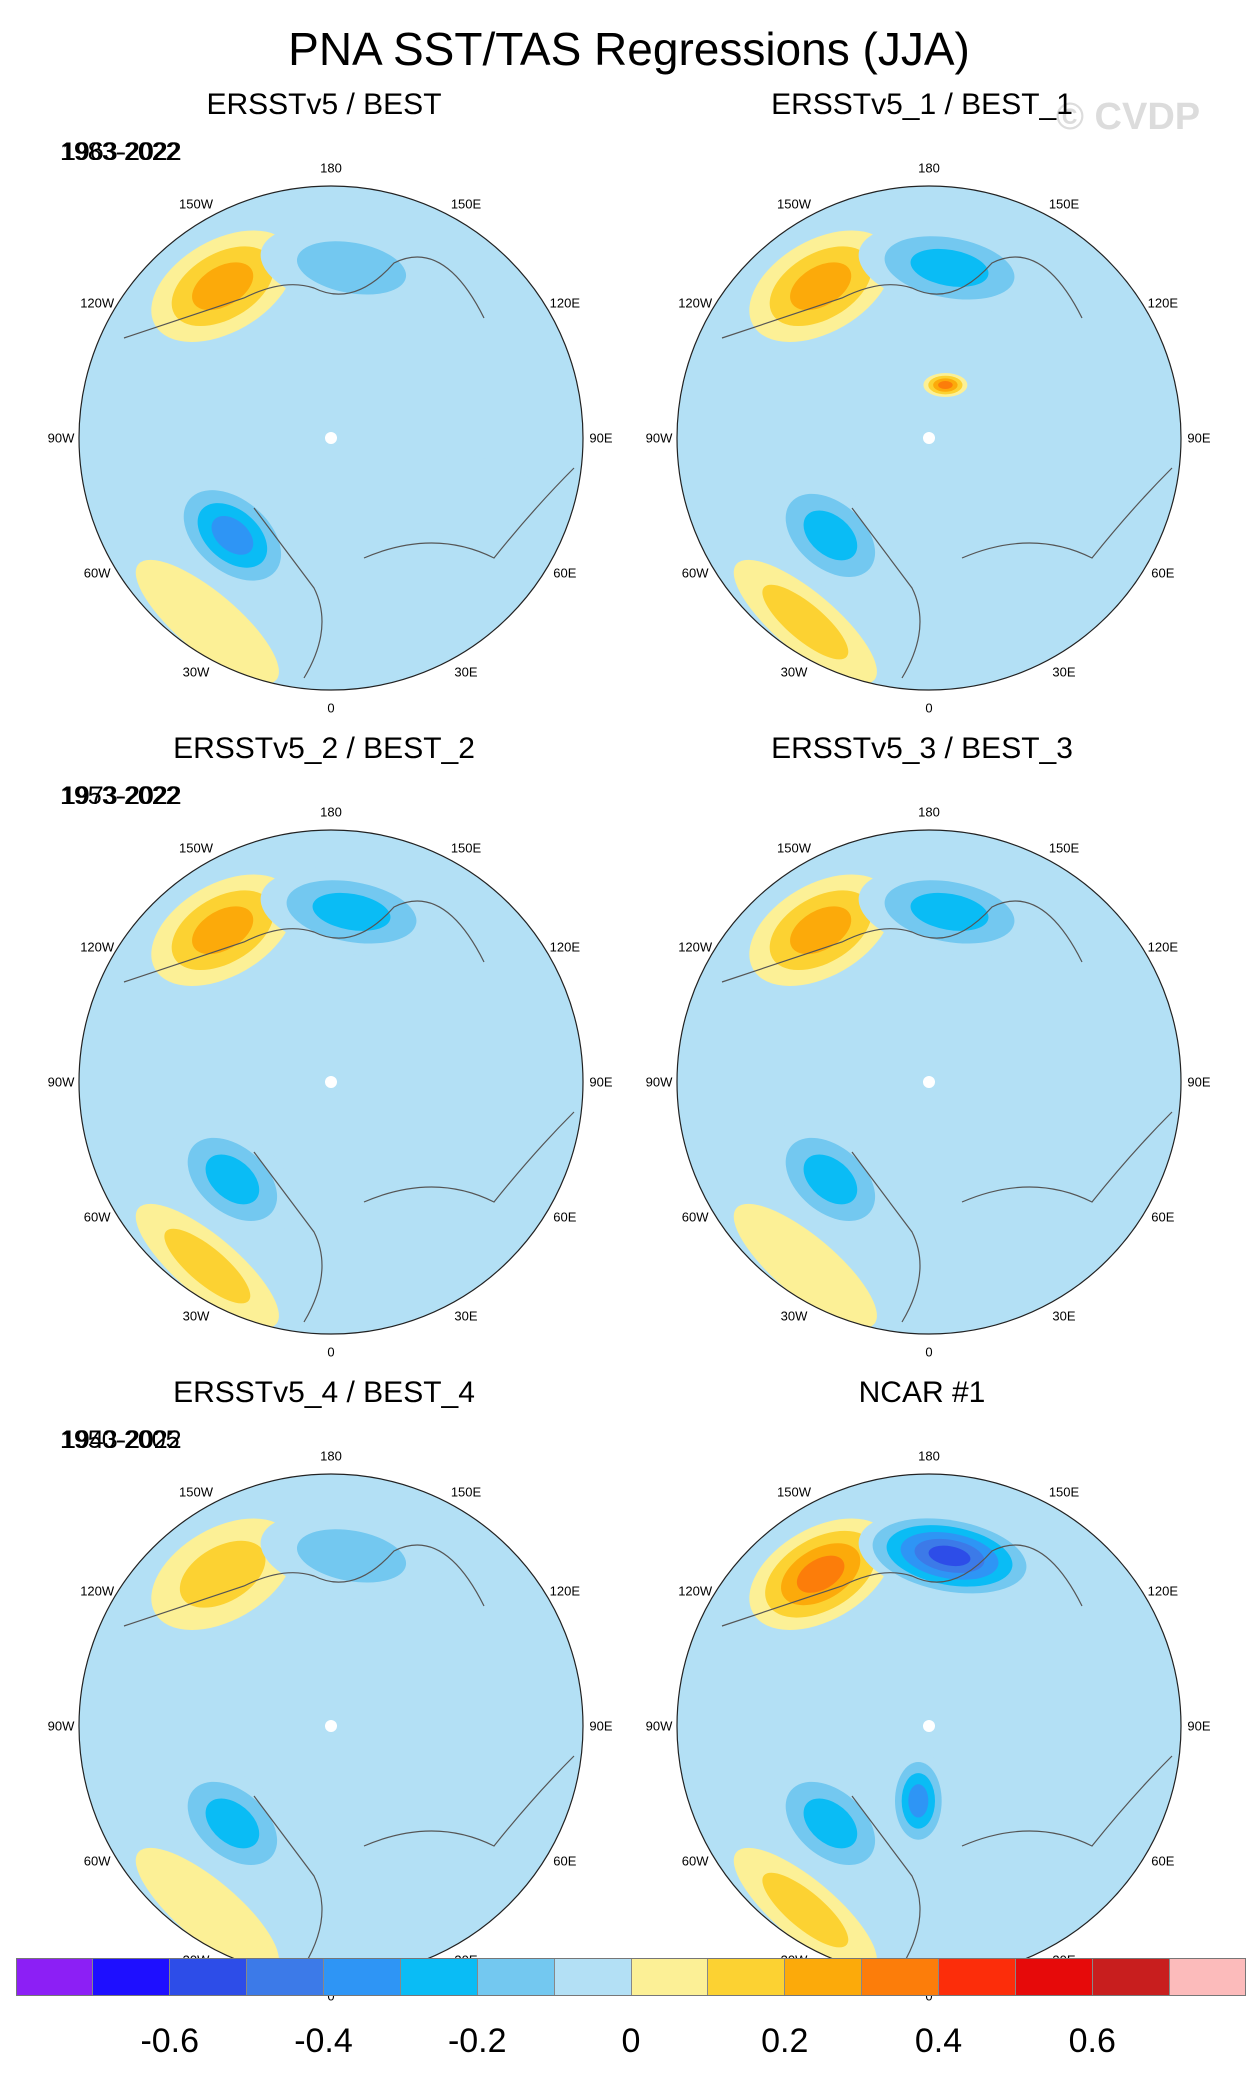 The height and width of the screenshot is (2091, 1258). Describe the element at coordinates (170, 2041) in the screenshot. I see `colorbar-tick-label: -0.6` at that location.